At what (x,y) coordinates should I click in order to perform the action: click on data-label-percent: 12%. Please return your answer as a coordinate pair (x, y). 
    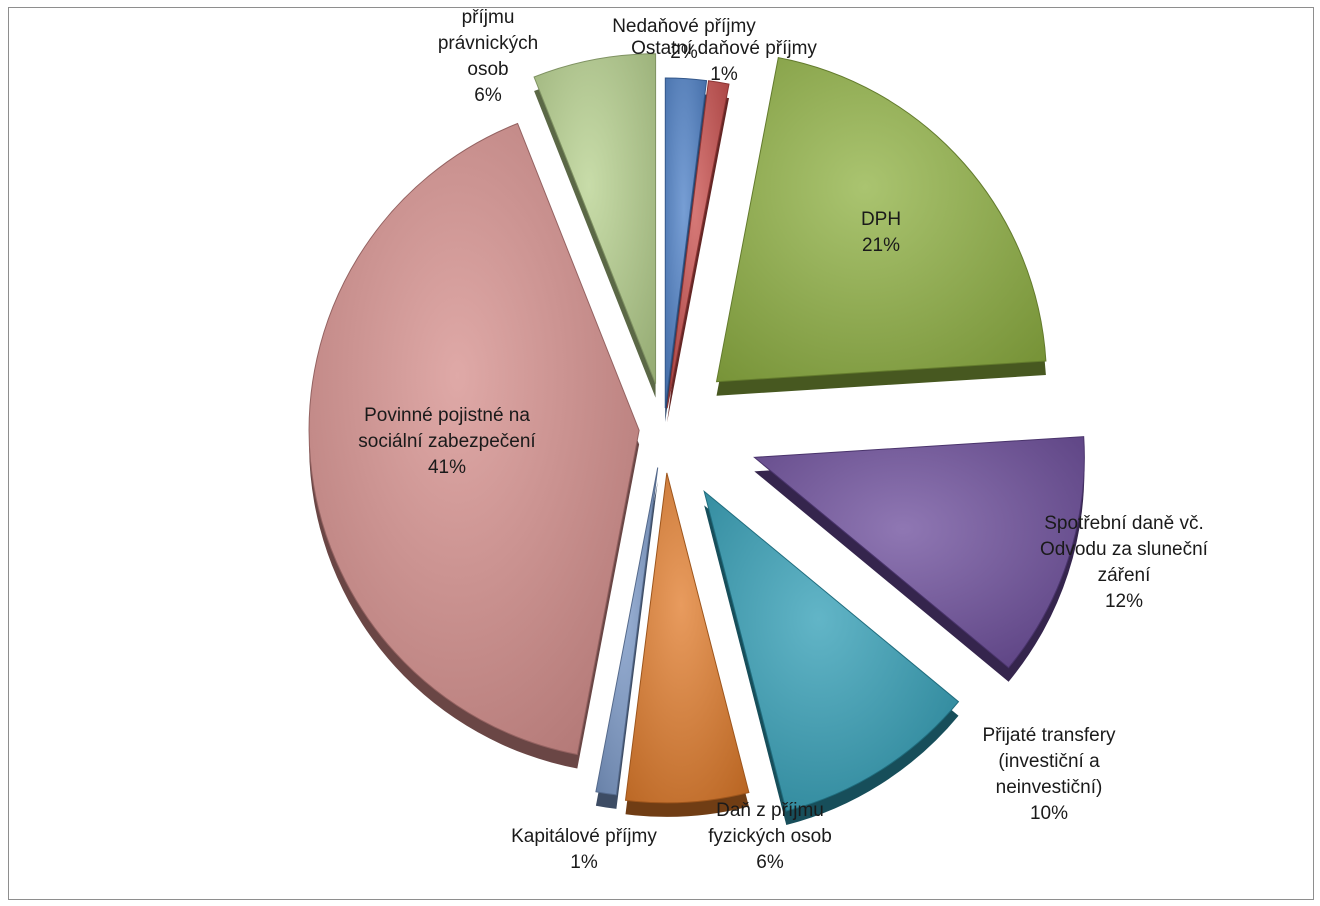
    Looking at the image, I should click on (1124, 601).